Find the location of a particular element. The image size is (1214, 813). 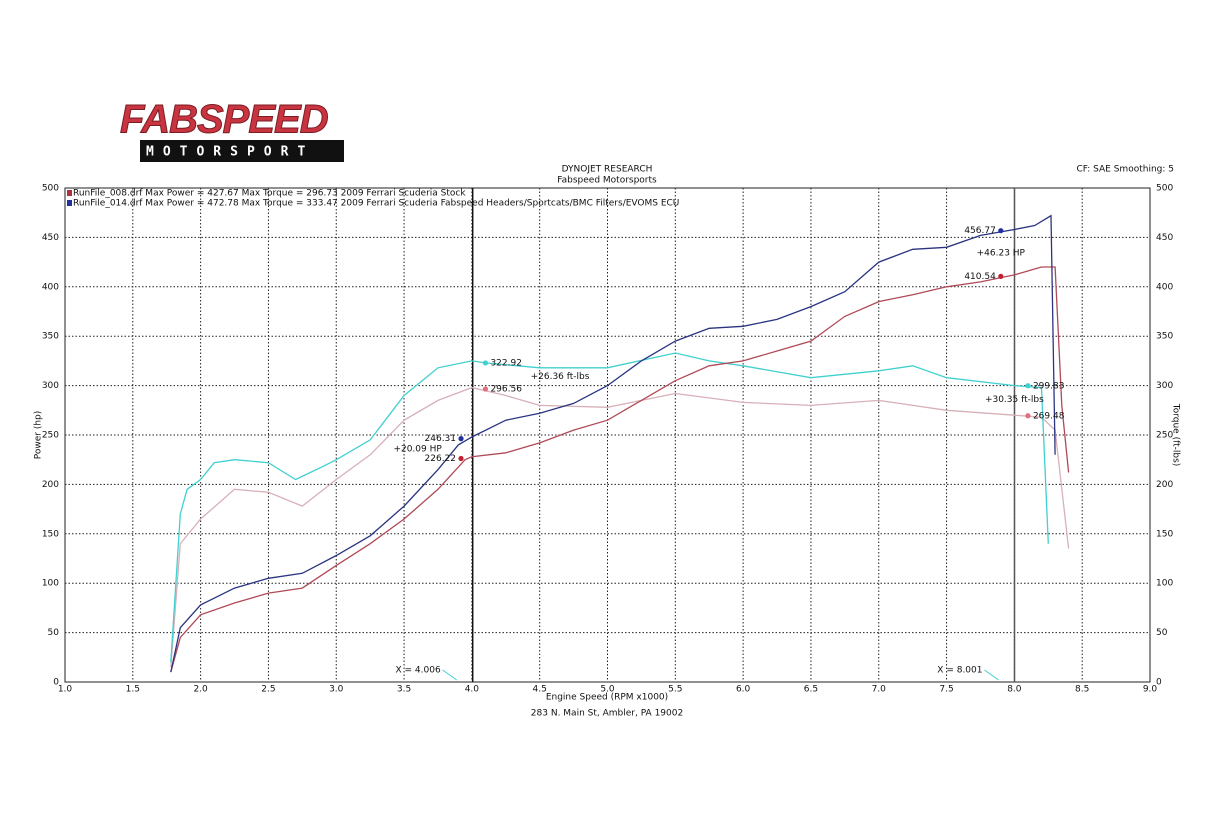

y2-tick-label: 400 is located at coordinates (1164, 287).